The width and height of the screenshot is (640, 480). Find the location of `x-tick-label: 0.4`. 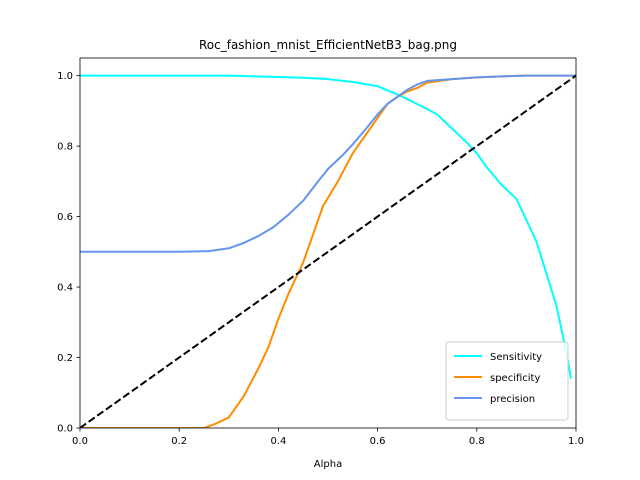

x-tick-label: 0.4 is located at coordinates (278, 441).